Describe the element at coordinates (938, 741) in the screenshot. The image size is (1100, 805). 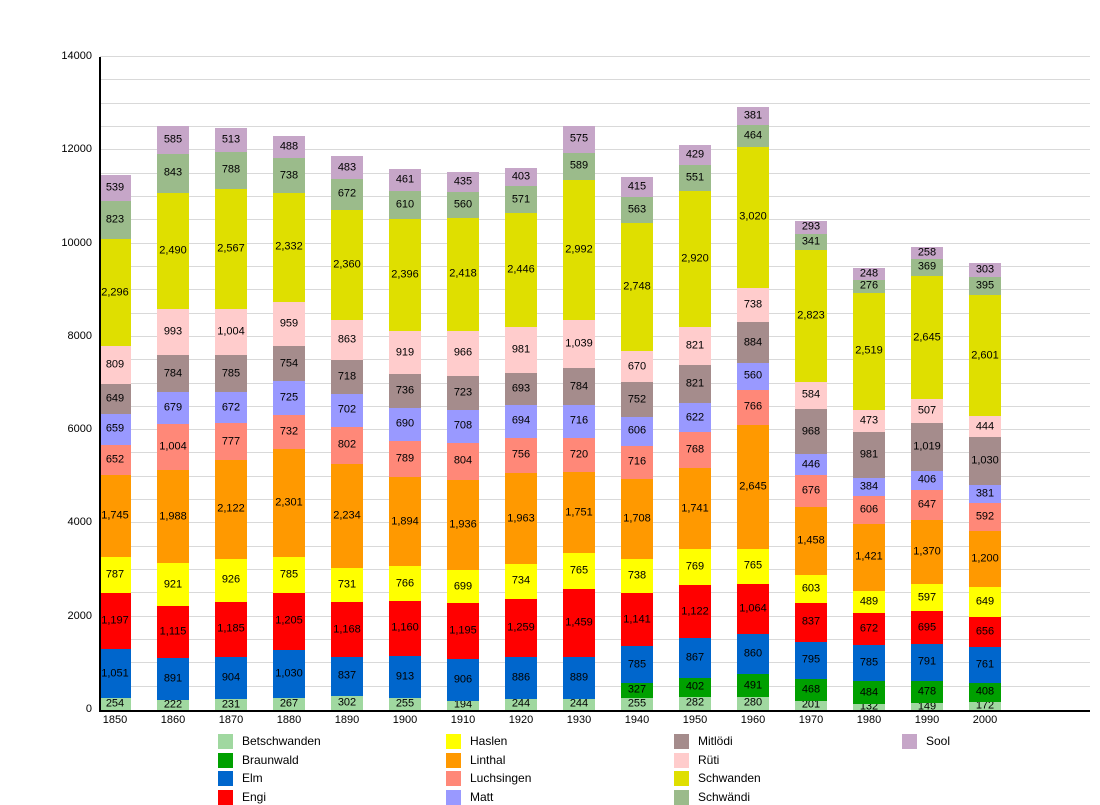
I see `legend-label: Sool` at that location.